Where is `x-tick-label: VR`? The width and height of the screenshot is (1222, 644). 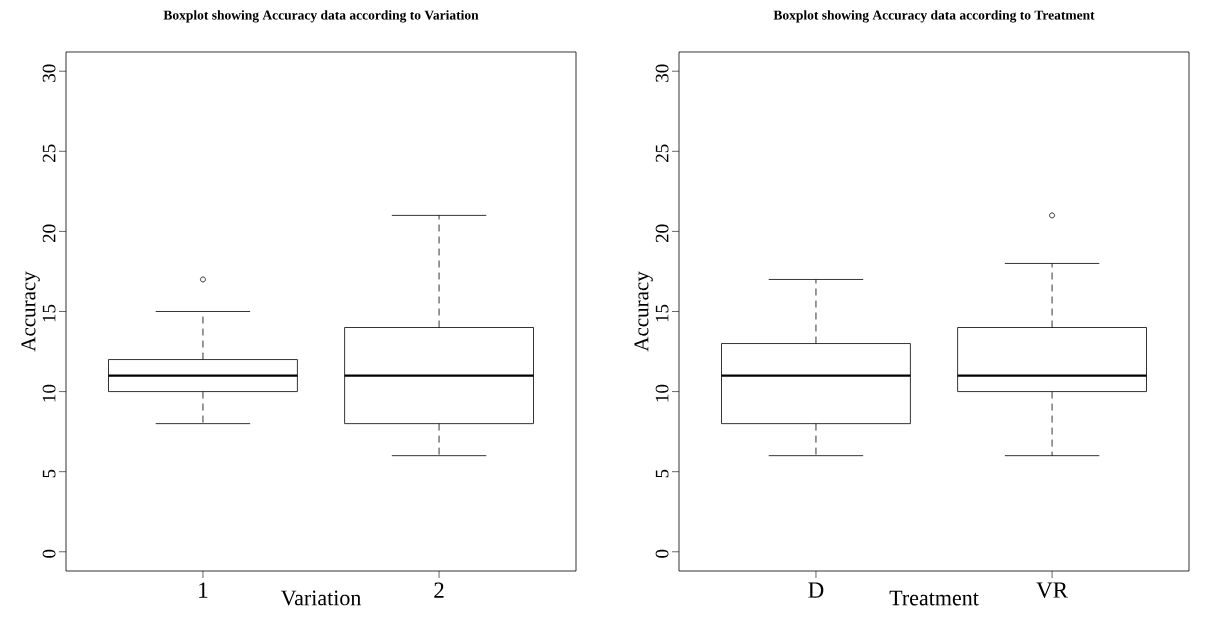 x-tick-label: VR is located at coordinates (1052, 590).